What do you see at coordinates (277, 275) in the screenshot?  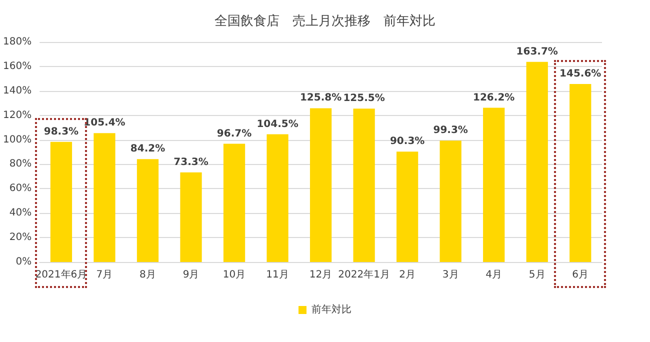 I see `x-tick-label: 11月` at bounding box center [277, 275].